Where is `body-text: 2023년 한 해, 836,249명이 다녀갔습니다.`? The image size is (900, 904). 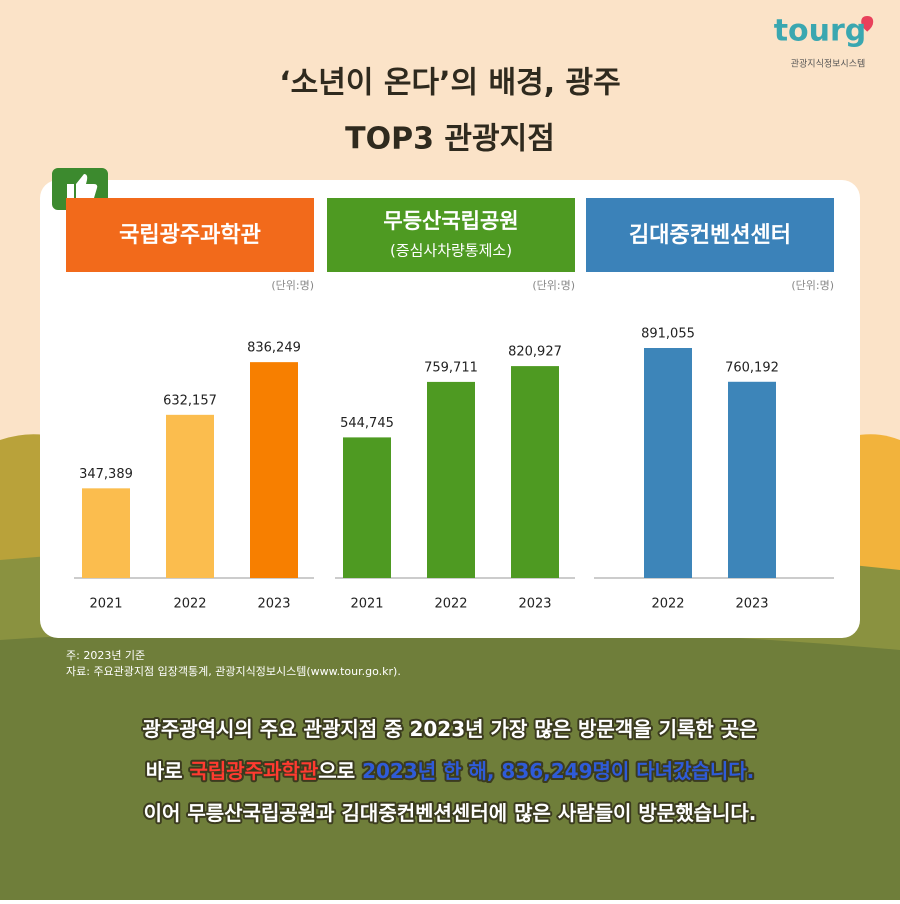
body-text: 2023년 한 해, 836,249명이 다녀갔습니다. is located at coordinates (558, 771).